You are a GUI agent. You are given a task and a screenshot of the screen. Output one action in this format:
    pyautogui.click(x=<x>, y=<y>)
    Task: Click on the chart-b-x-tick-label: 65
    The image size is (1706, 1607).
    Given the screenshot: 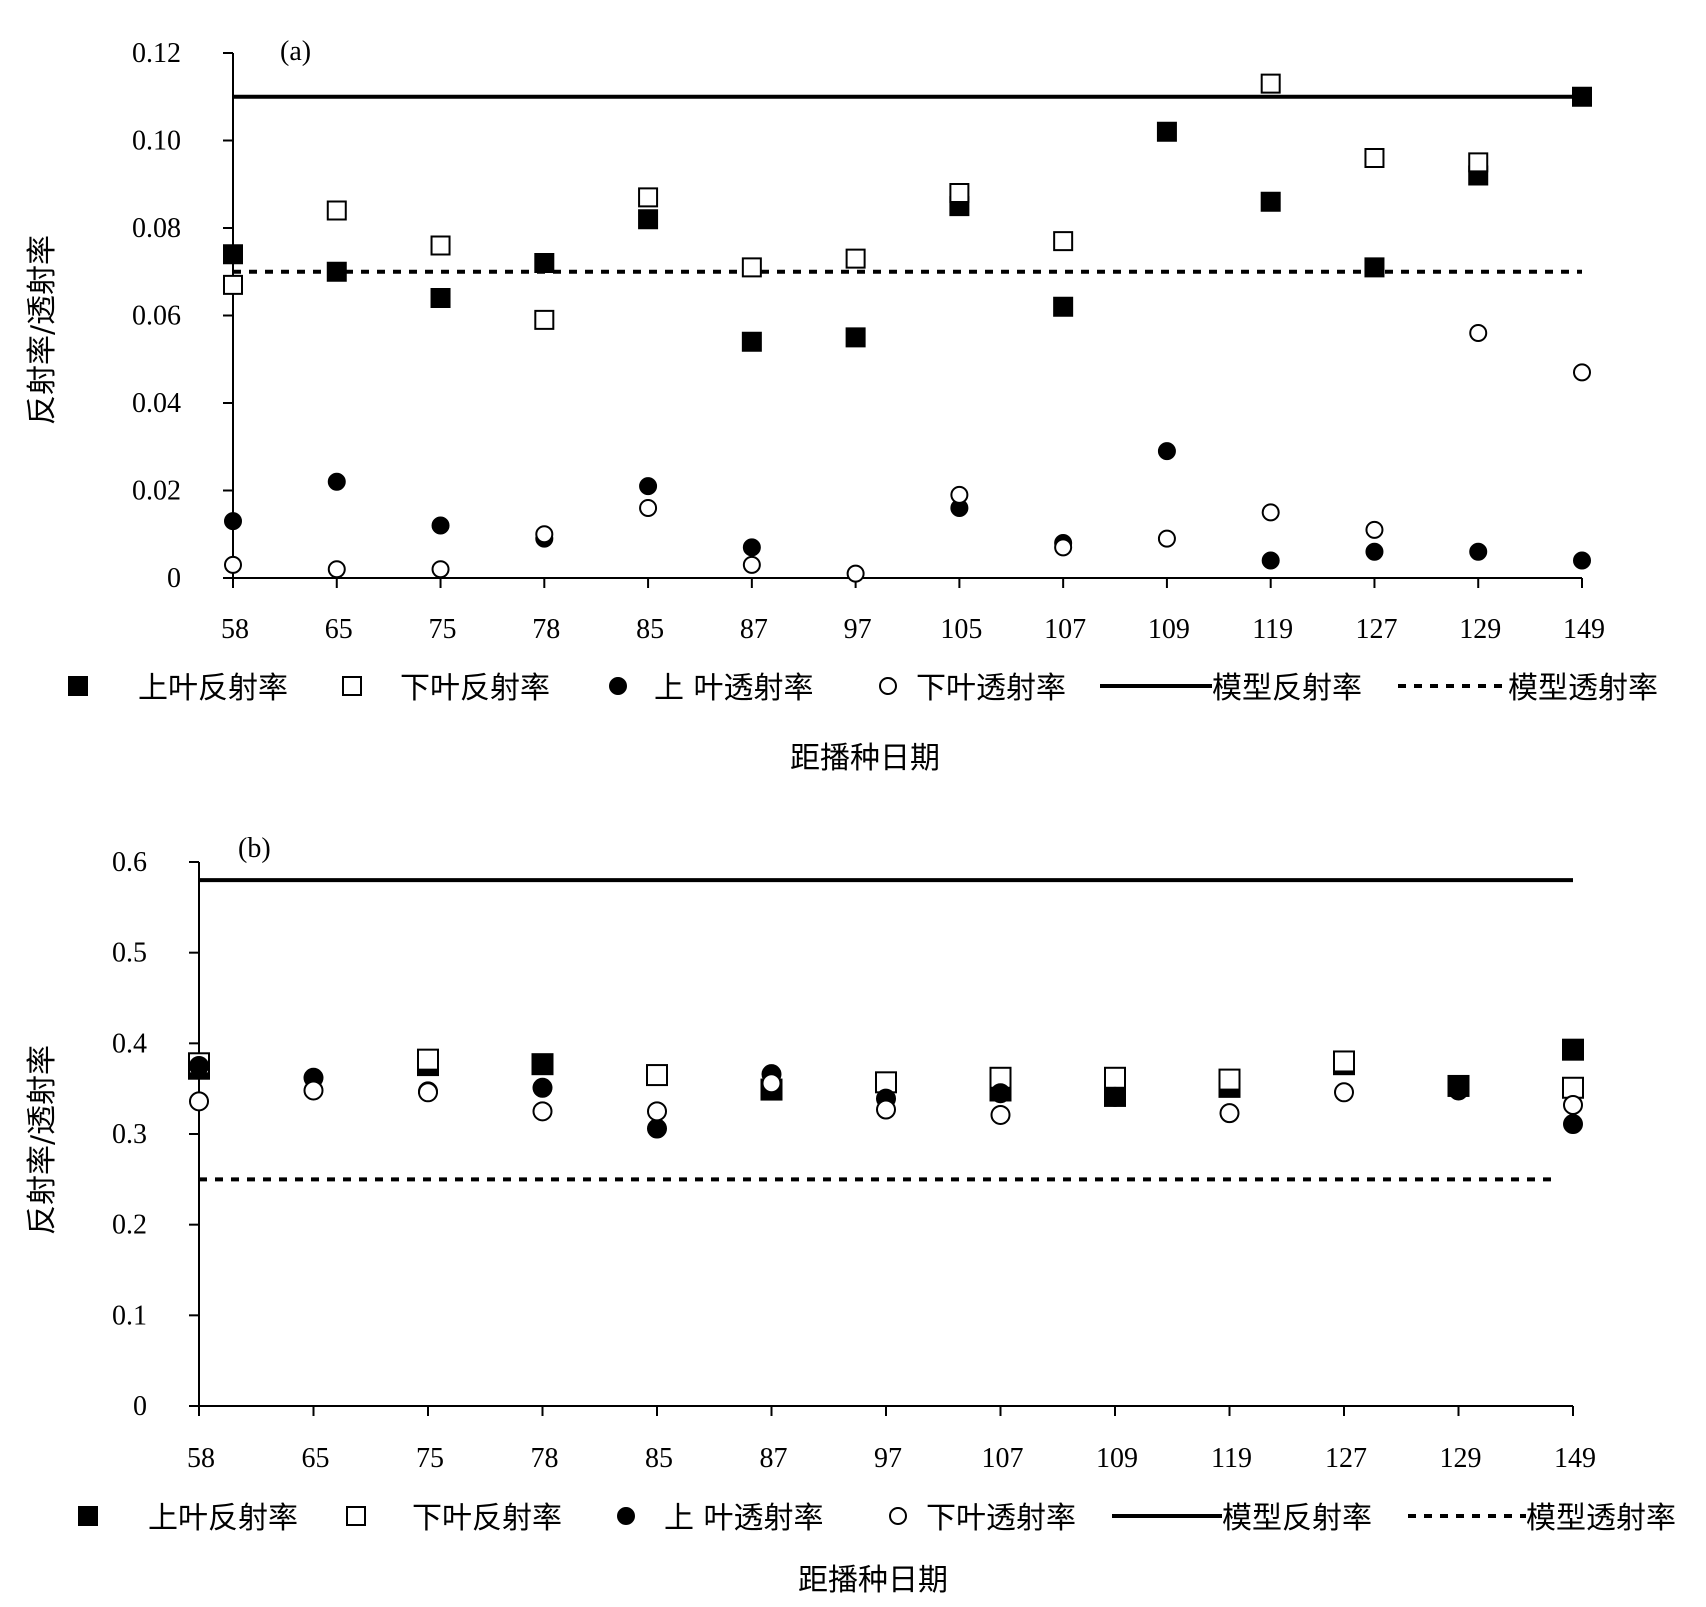 What is the action you would take?
    pyautogui.click(x=316, y=1458)
    